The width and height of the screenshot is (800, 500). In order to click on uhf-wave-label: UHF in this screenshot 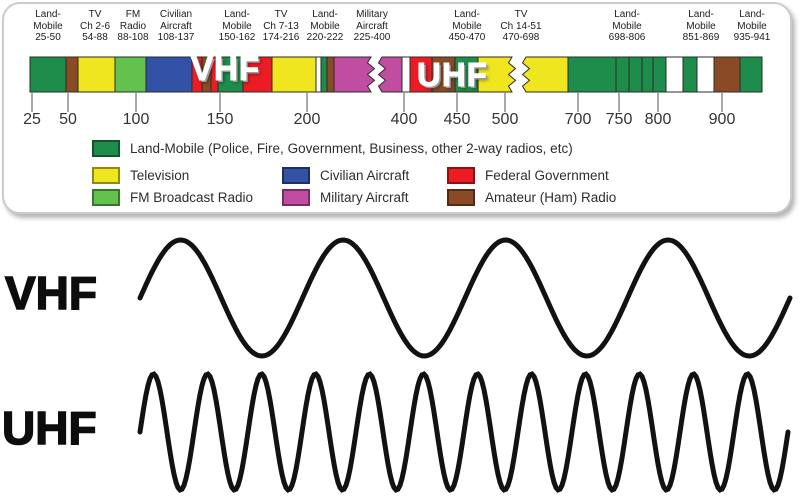, I will do `click(49, 428)`.